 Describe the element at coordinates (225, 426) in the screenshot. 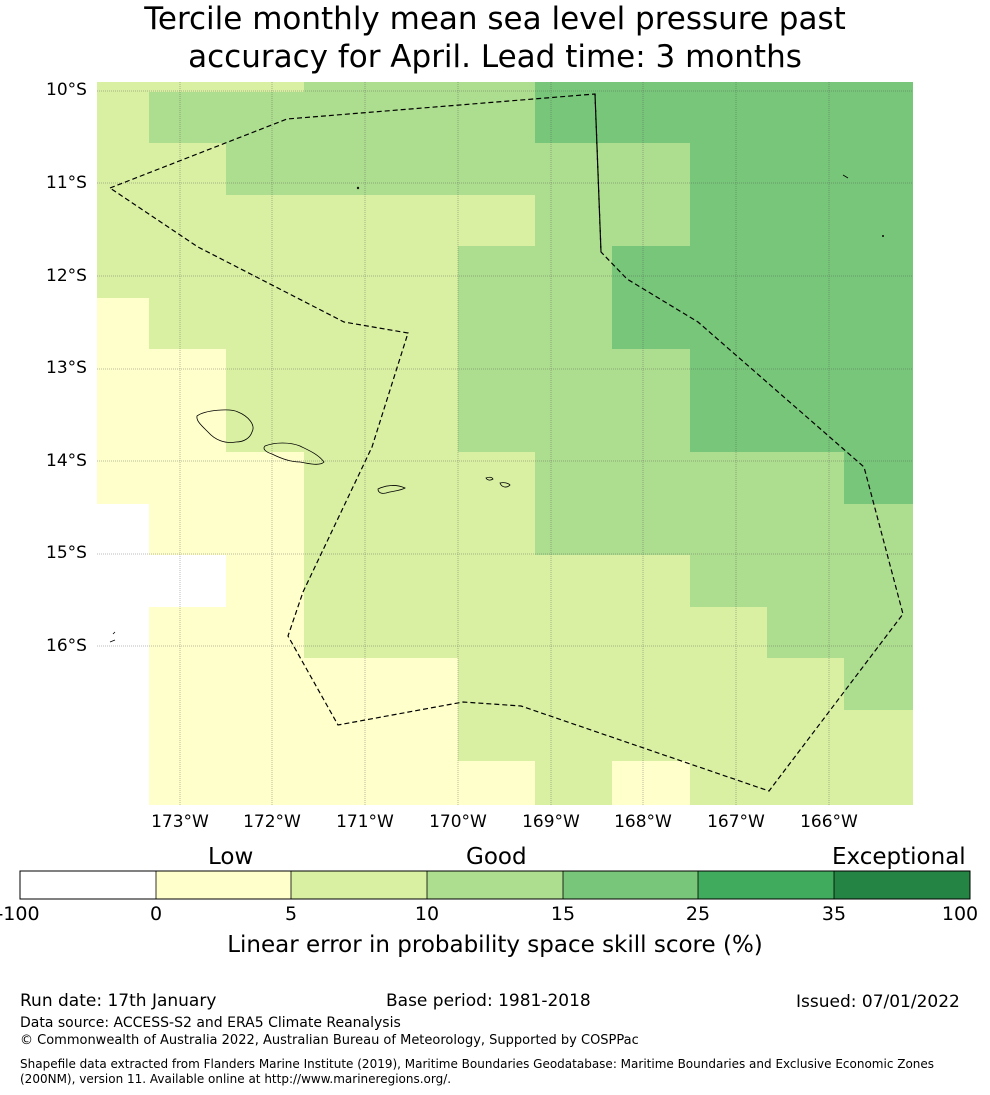

I see `savaii-island` at that location.